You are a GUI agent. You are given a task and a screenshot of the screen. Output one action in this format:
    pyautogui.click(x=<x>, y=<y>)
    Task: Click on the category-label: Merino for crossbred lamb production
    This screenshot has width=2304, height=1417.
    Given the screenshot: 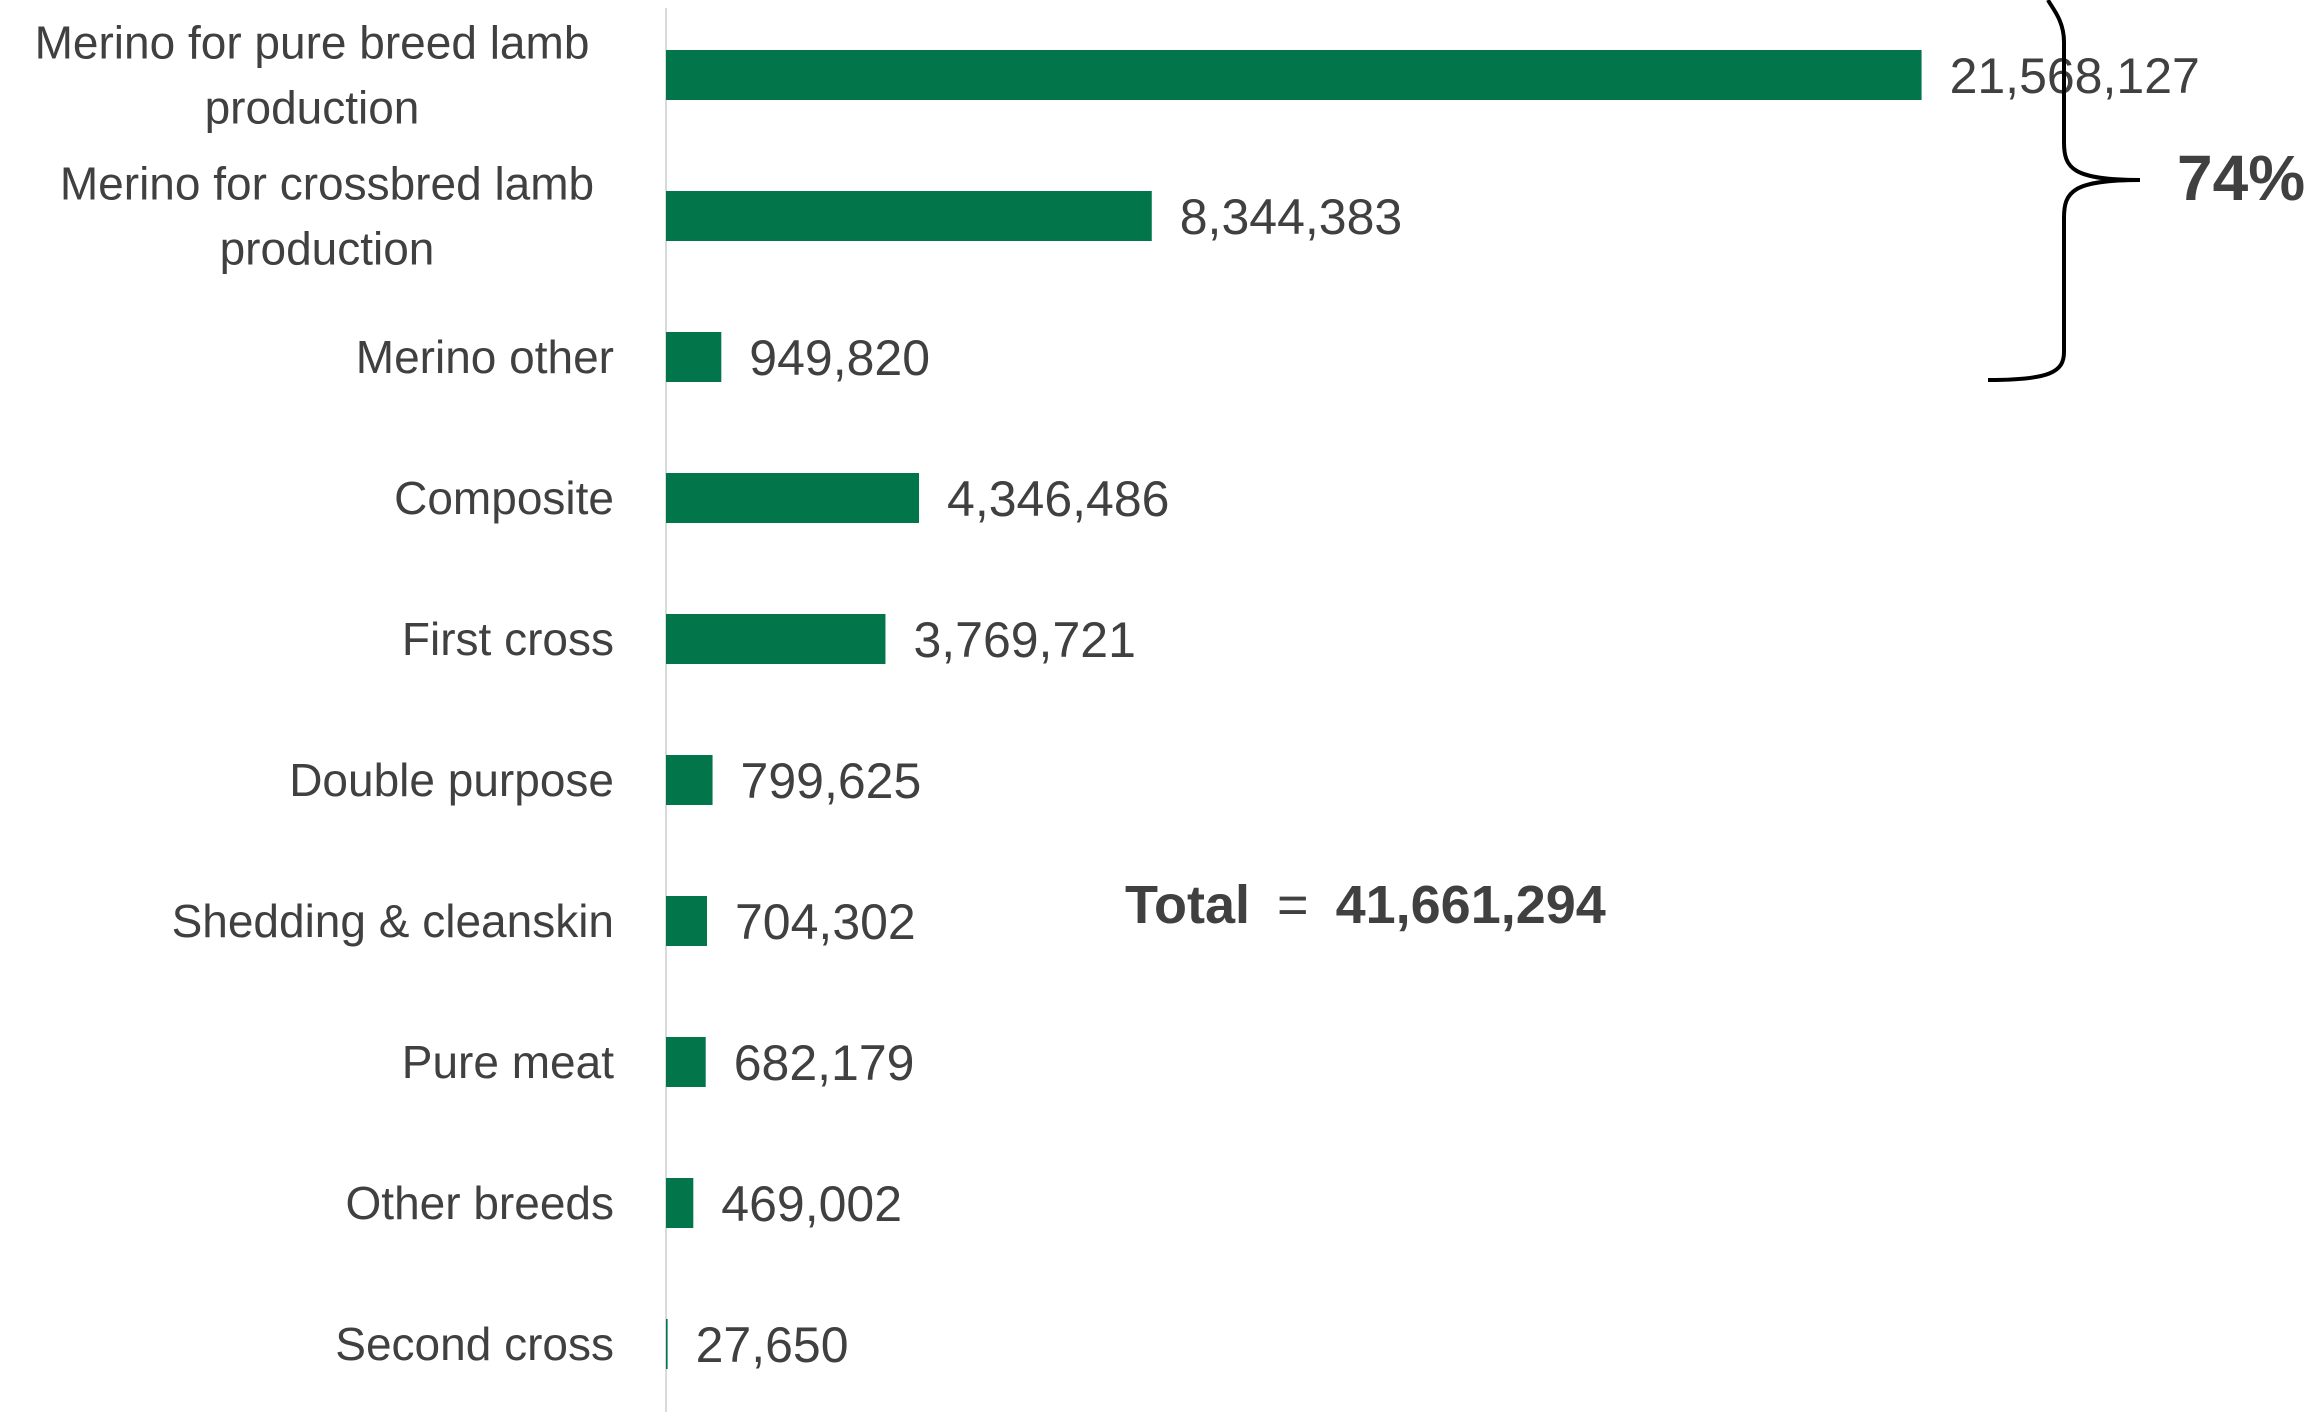 What is the action you would take?
    pyautogui.click(x=327, y=216)
    